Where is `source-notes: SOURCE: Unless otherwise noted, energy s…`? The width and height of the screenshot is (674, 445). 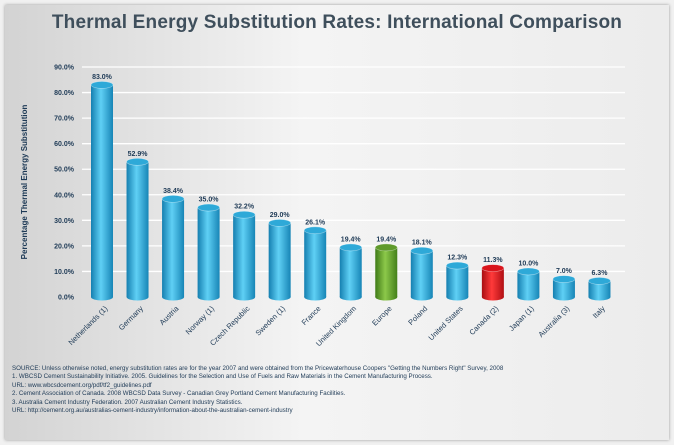
source-notes: SOURCE: Unless otherwise noted, energy s… is located at coordinates (339, 390).